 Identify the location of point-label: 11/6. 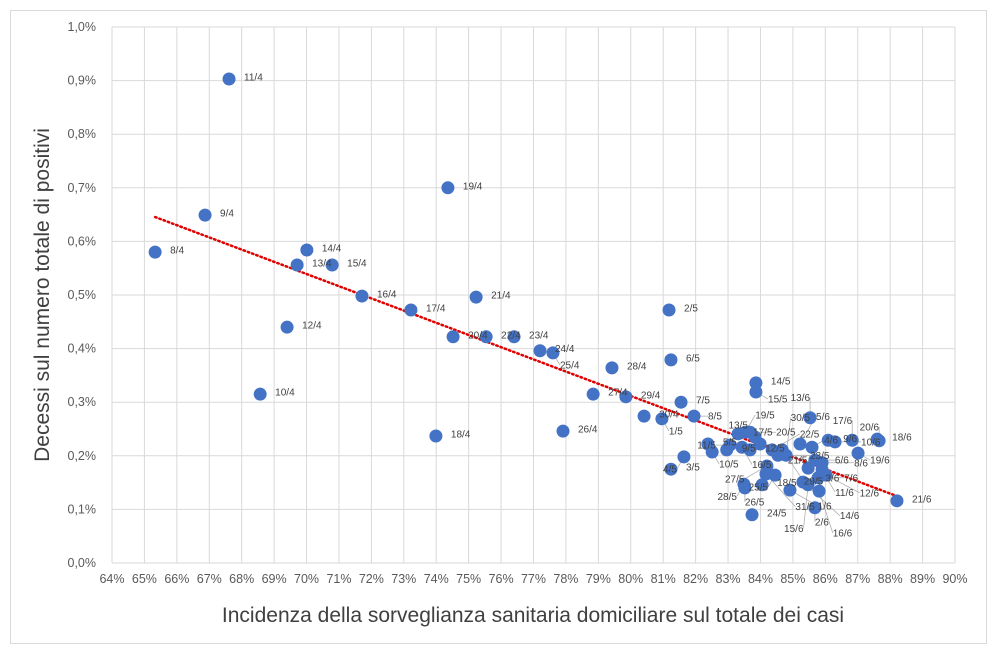
(844, 493).